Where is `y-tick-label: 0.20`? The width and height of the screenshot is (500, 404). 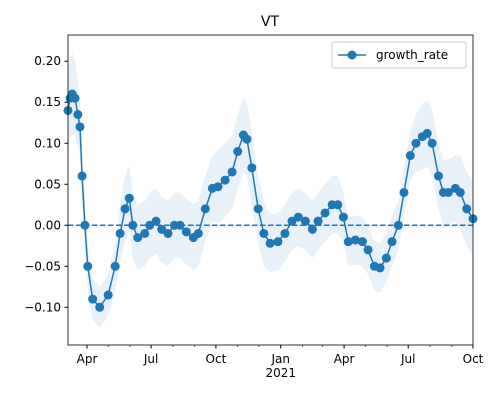
y-tick-label: 0.20 is located at coordinates (47, 61).